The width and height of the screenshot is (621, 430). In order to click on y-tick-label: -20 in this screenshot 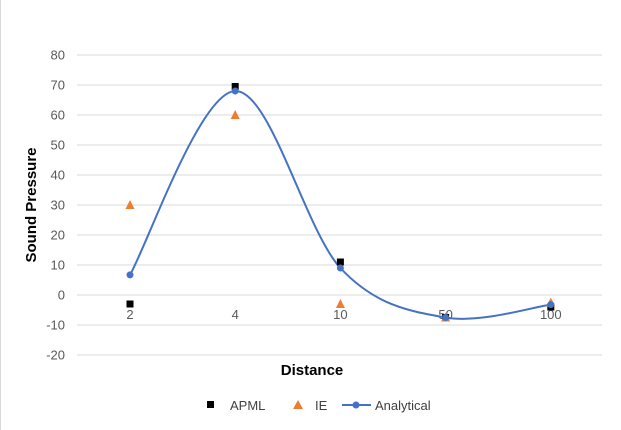, I will do `click(55, 355)`.